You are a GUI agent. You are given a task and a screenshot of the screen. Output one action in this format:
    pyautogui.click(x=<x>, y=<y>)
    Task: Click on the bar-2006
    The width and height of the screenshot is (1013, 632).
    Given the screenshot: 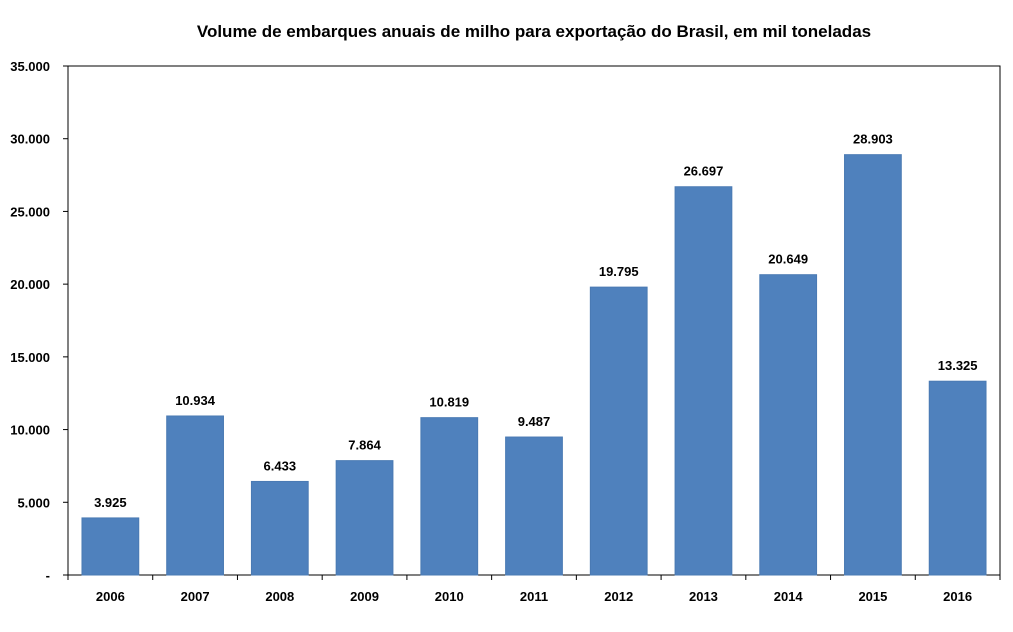 What is the action you would take?
    pyautogui.click(x=110, y=546)
    